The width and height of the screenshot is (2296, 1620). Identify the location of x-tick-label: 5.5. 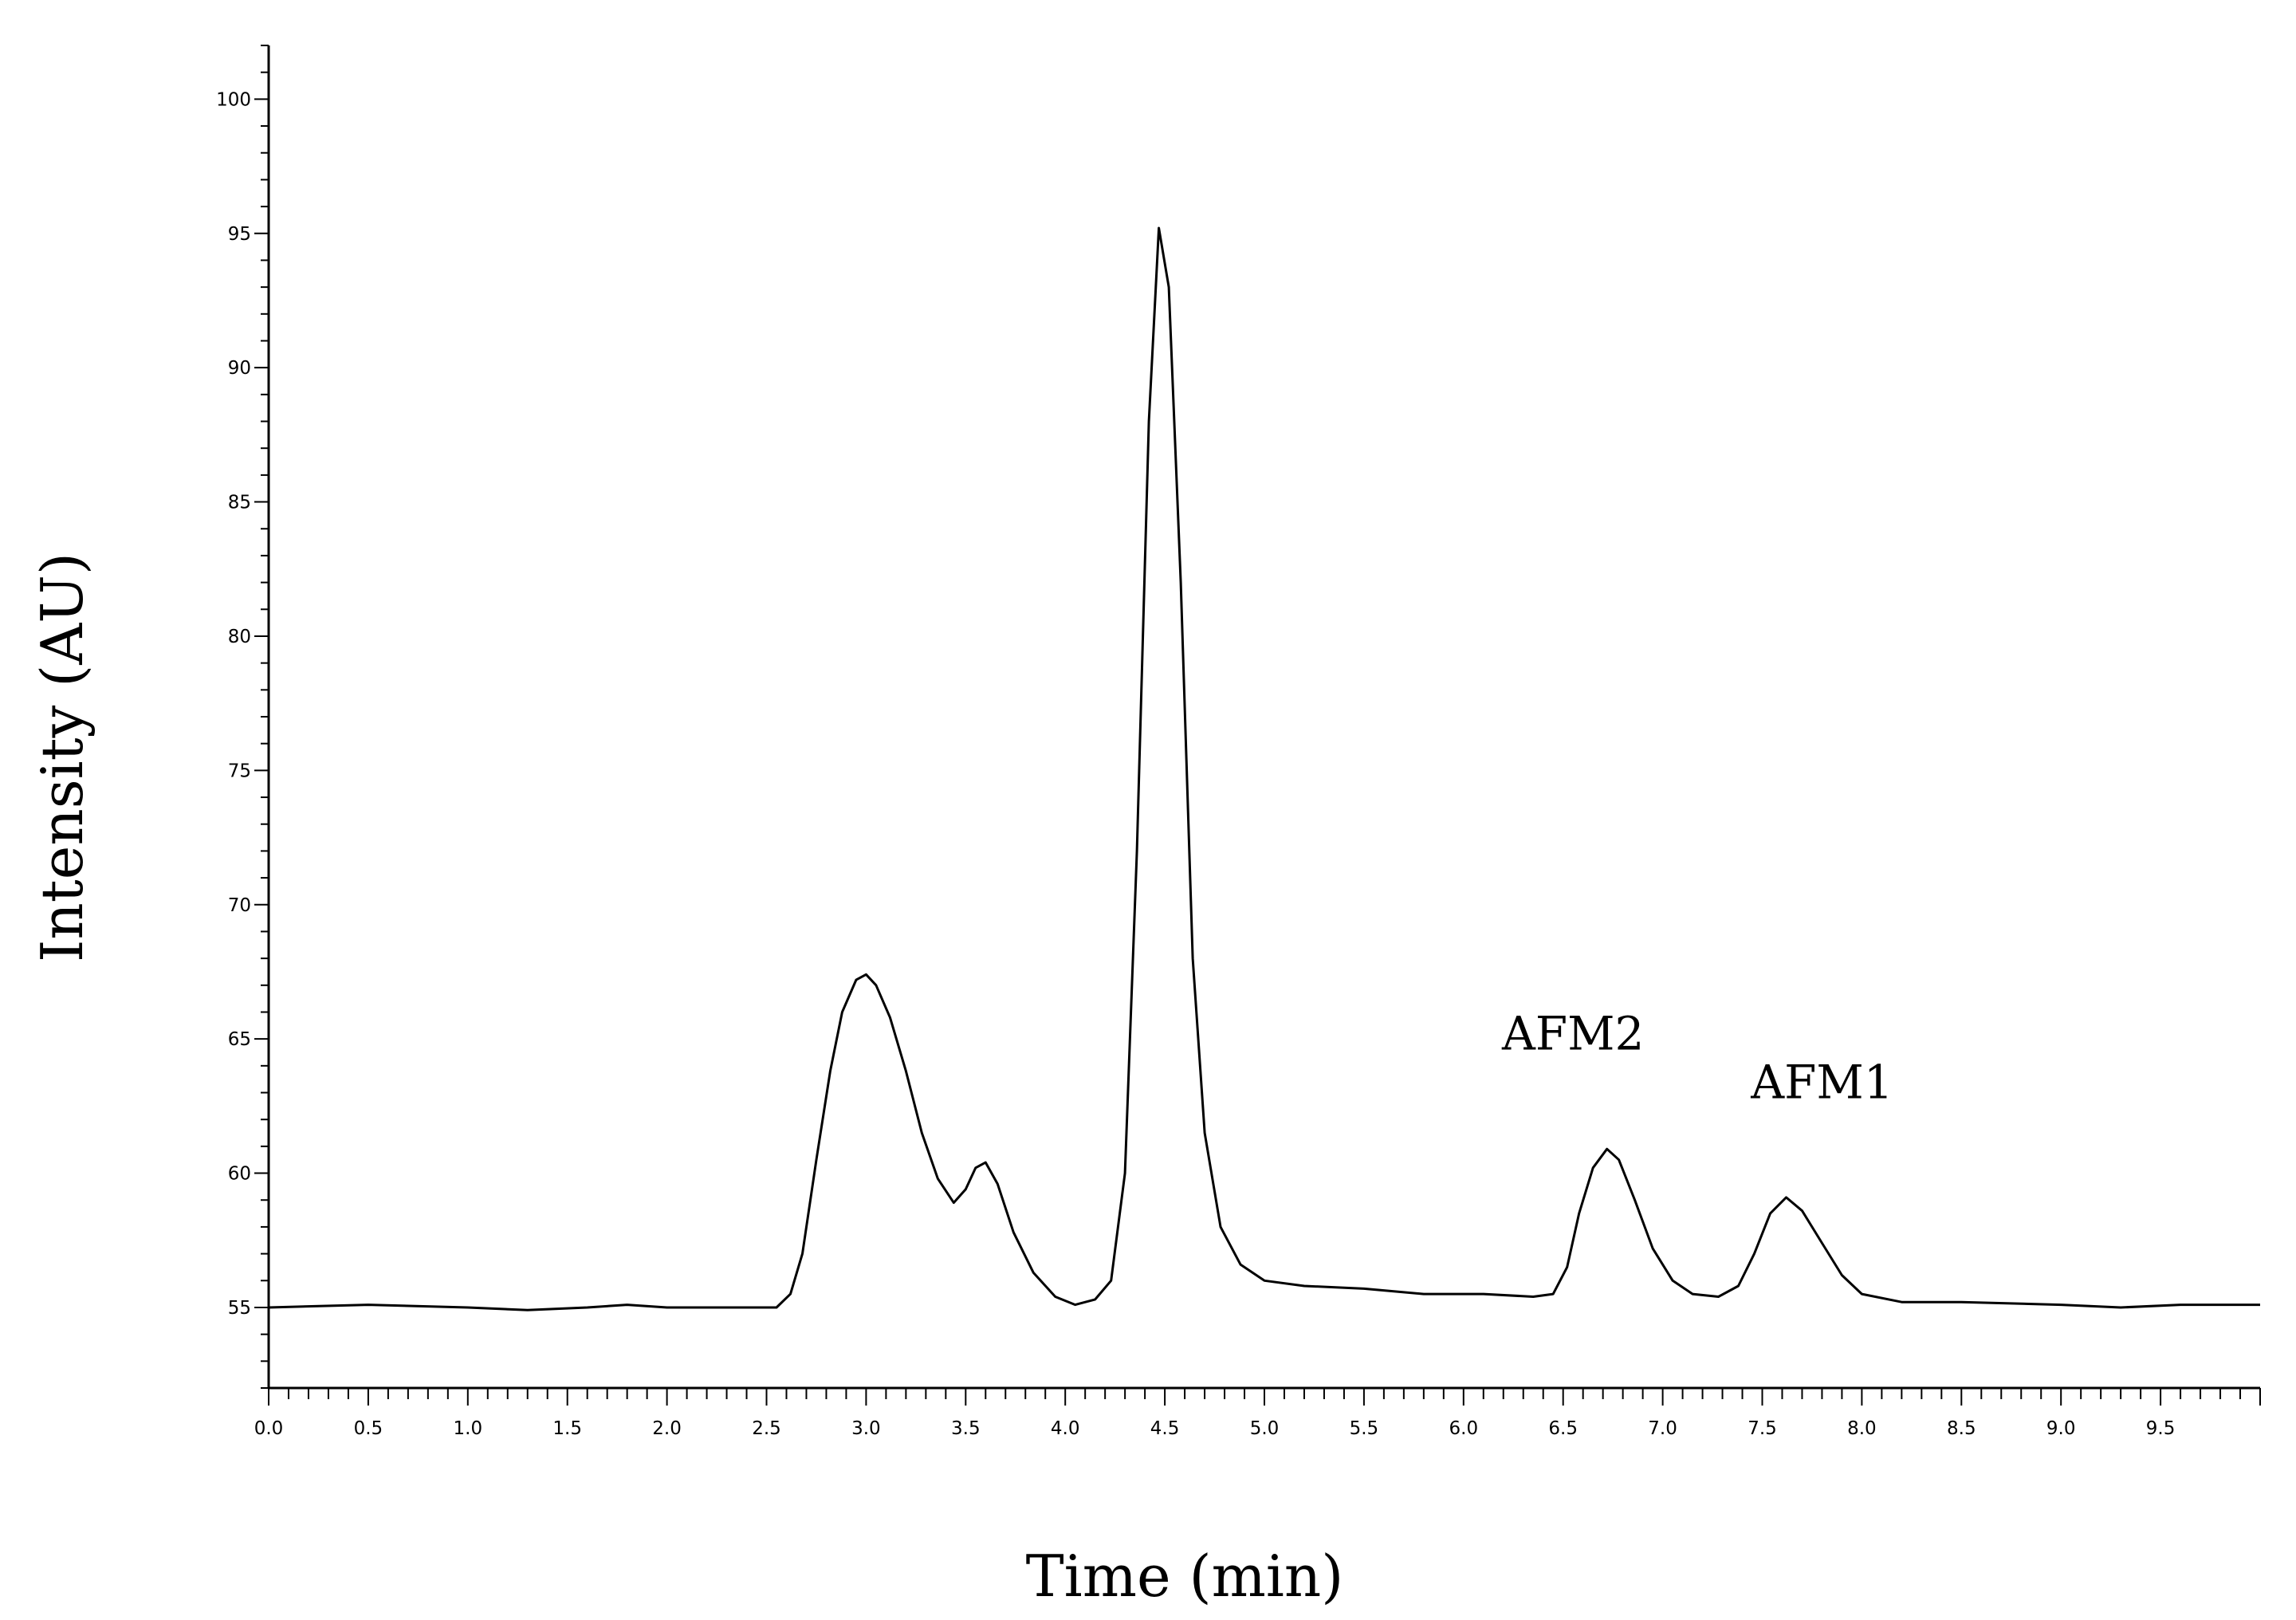
(1364, 1428).